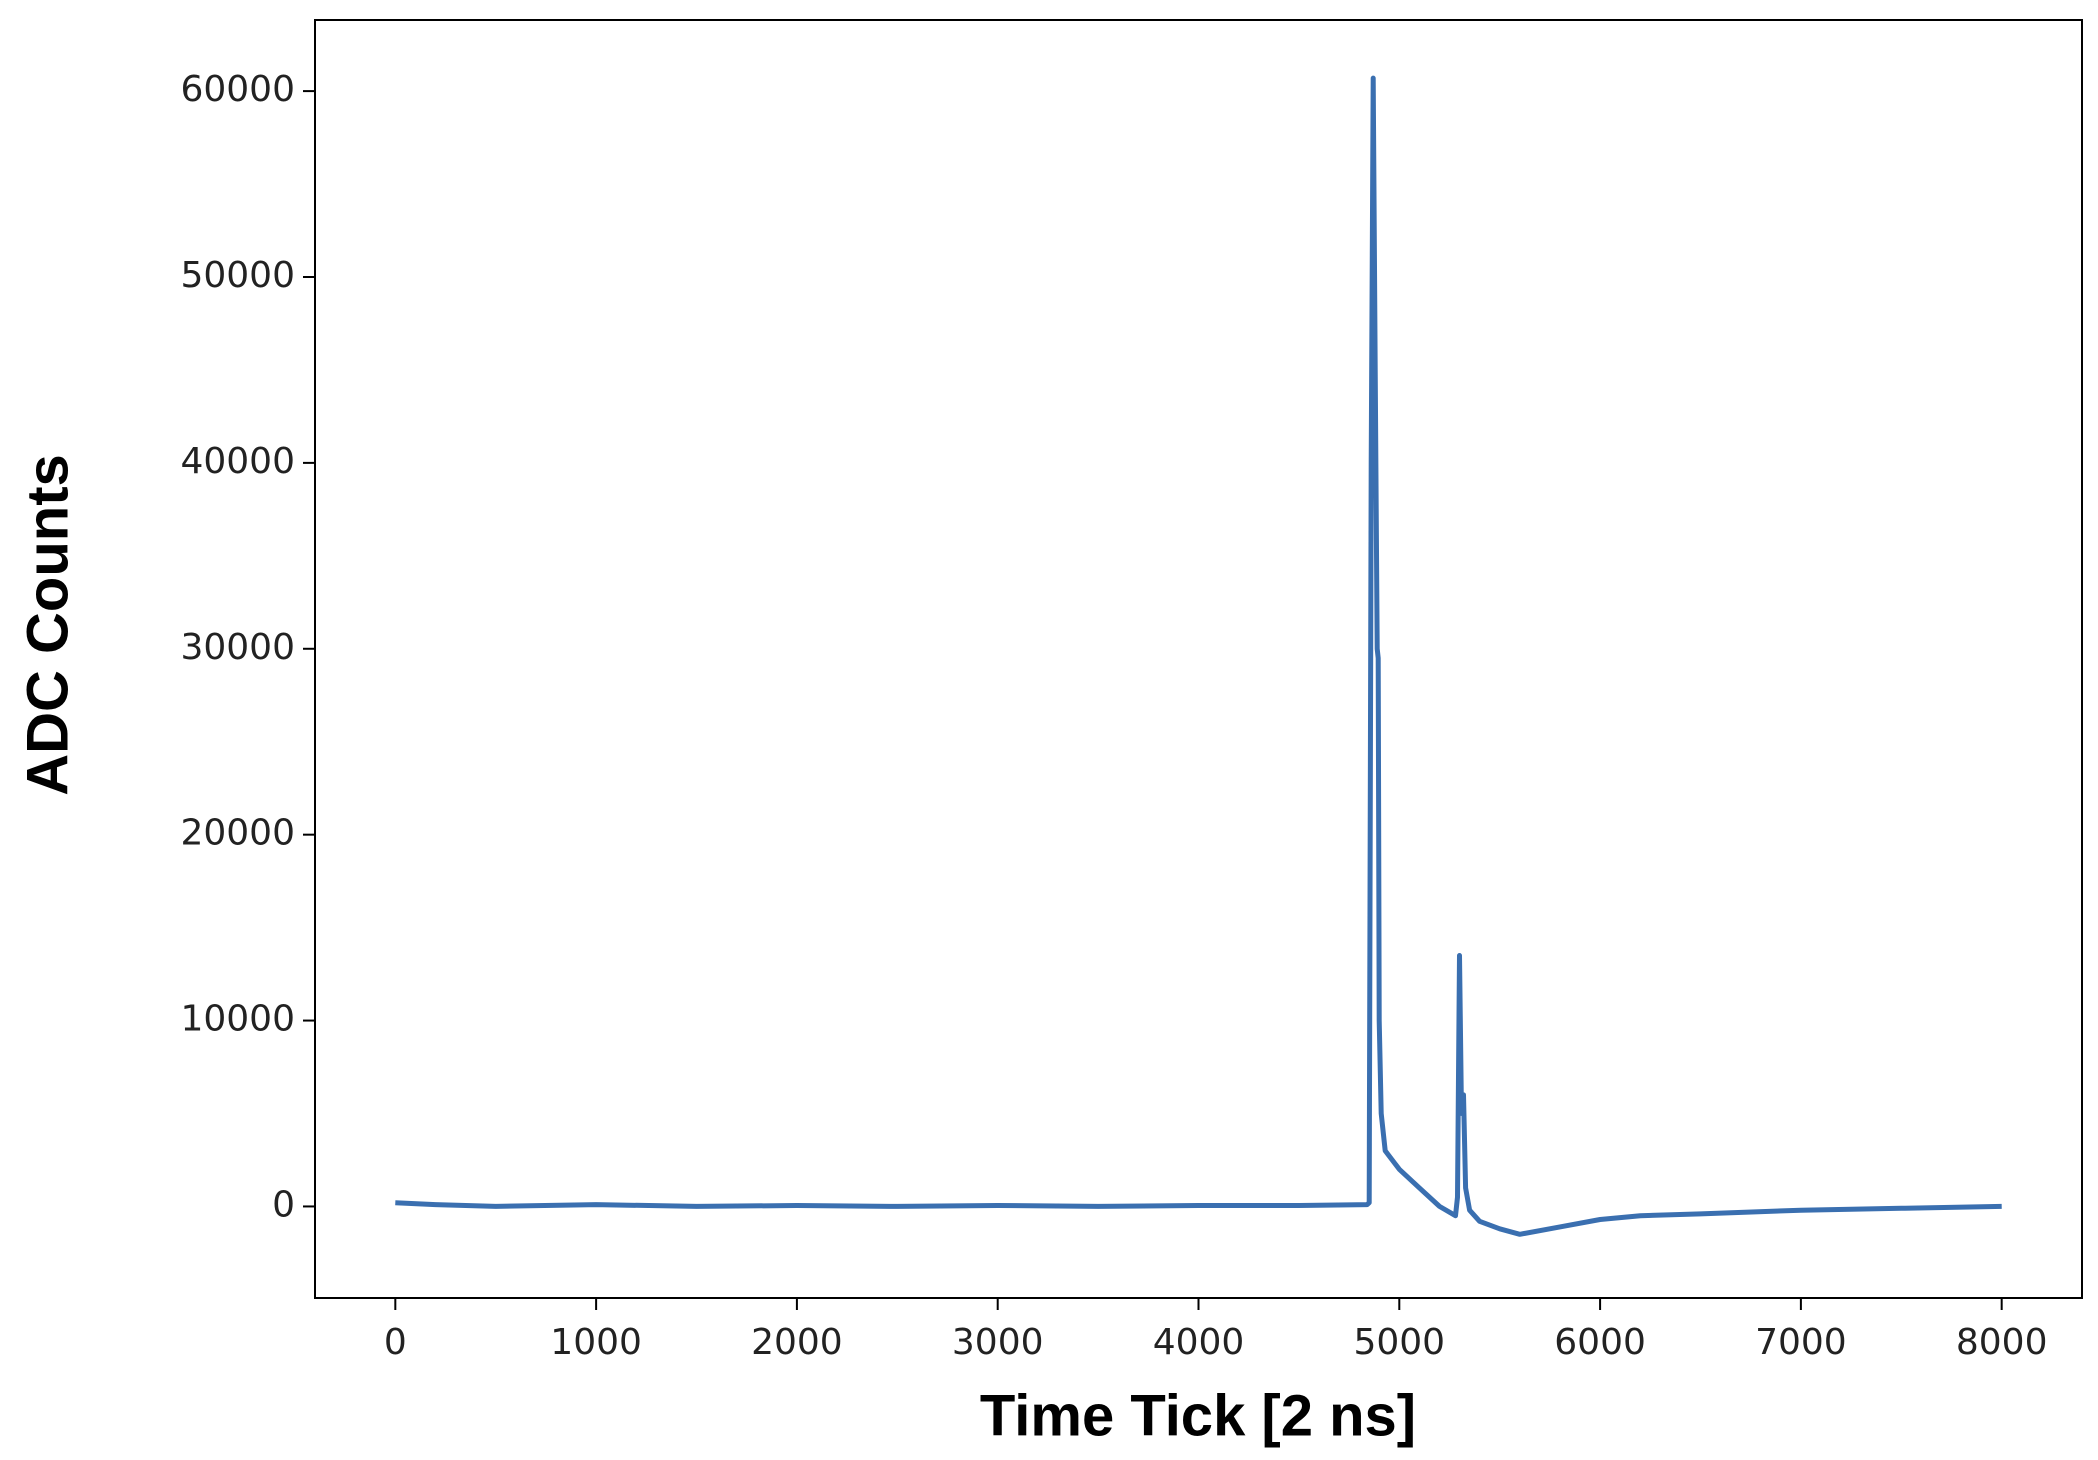 This screenshot has width=2098, height=1460. I want to click on x-tick-label: 2000, so click(797, 1342).